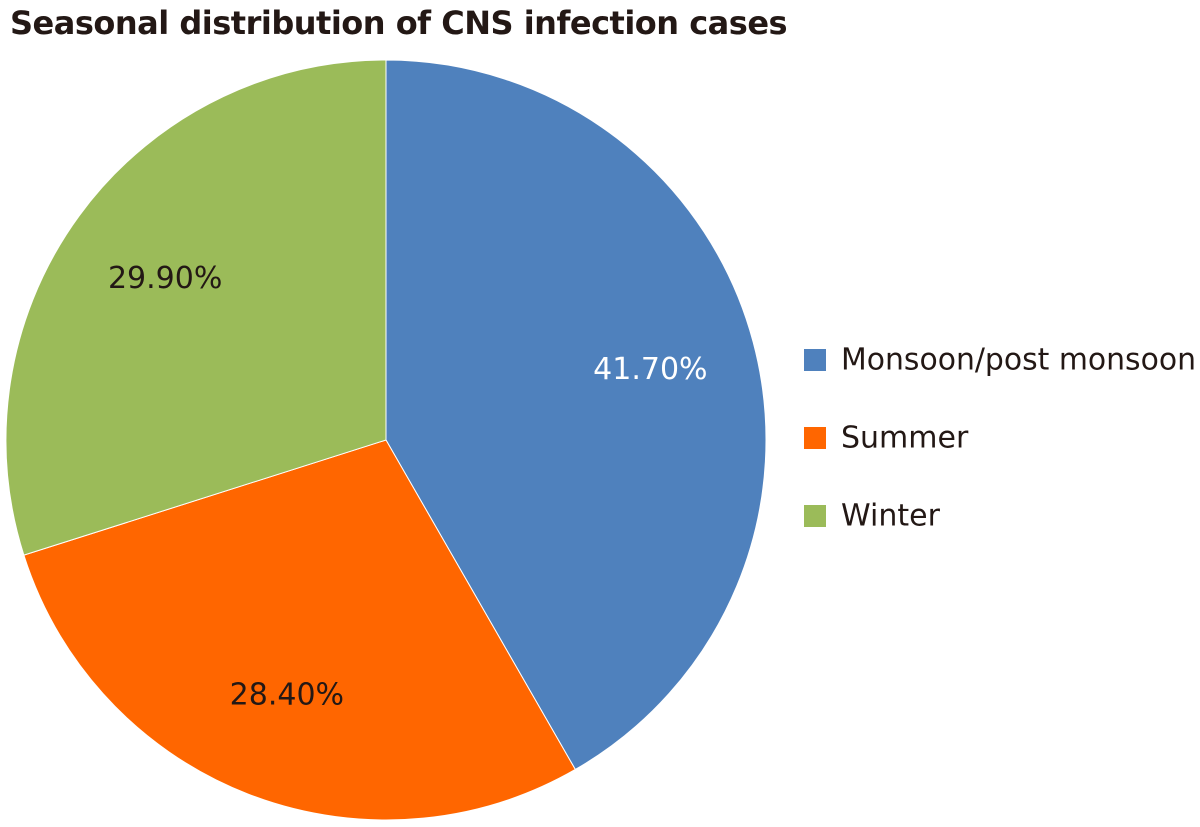 The width and height of the screenshot is (1200, 827). What do you see at coordinates (287, 695) in the screenshot?
I see `data-label-summer: 28.40%` at bounding box center [287, 695].